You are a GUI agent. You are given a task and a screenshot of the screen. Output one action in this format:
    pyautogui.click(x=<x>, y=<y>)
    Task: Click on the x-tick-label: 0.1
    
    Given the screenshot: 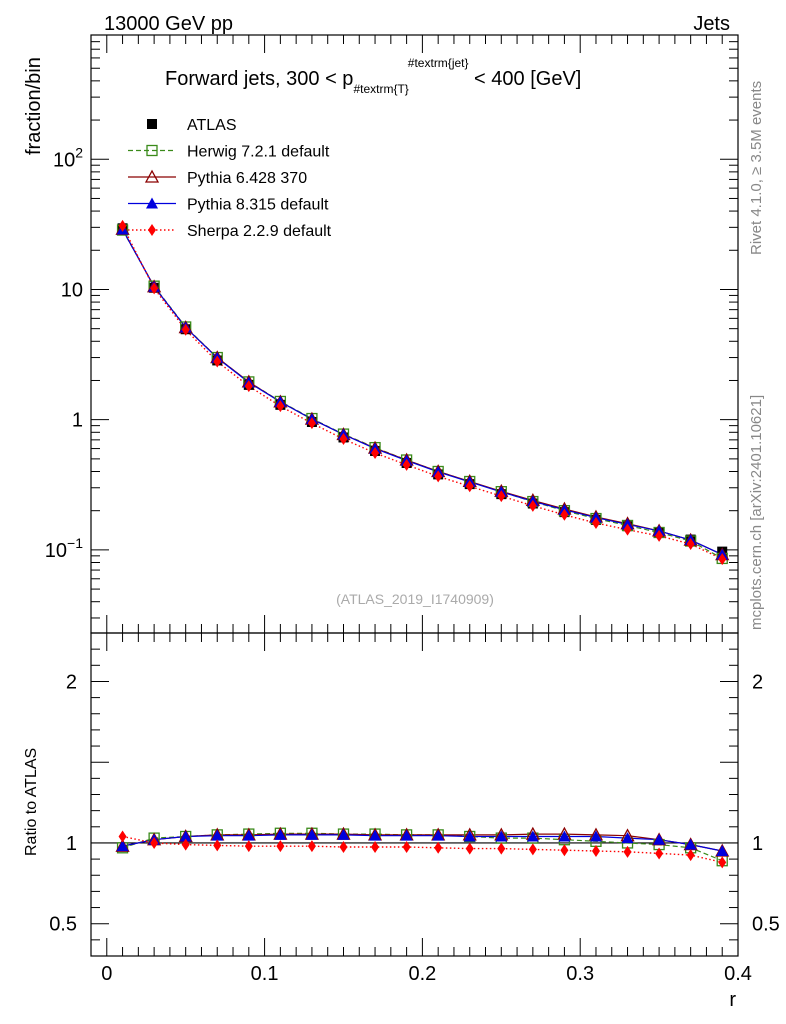 What is the action you would take?
    pyautogui.click(x=265, y=974)
    